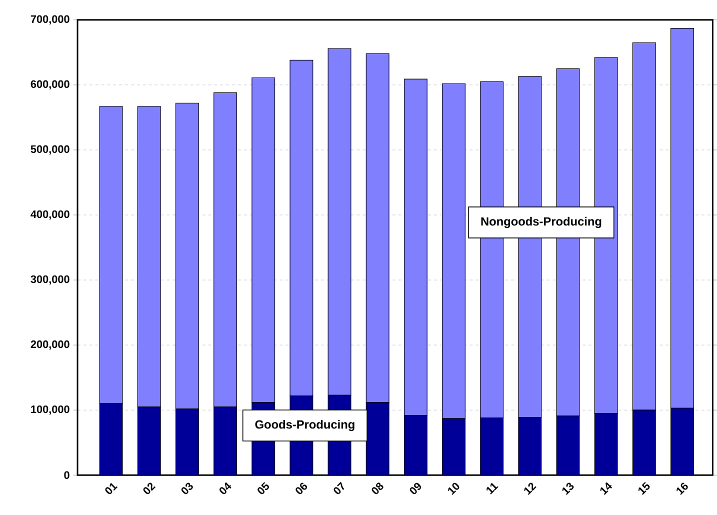 The image size is (717, 515). What do you see at coordinates (304, 426) in the screenshot?
I see `series-label: Goods-Producing` at bounding box center [304, 426].